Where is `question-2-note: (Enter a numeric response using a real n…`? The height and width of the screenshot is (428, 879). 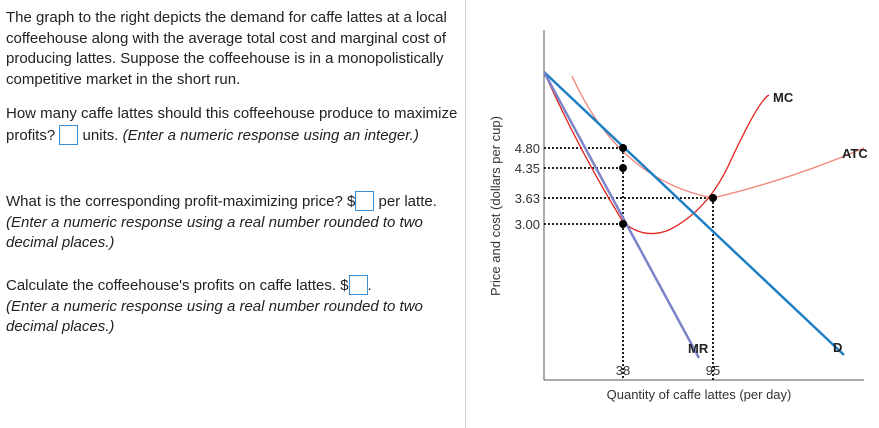
question-2-note: (Enter a numeric response using a real n… is located at coordinates (214, 232).